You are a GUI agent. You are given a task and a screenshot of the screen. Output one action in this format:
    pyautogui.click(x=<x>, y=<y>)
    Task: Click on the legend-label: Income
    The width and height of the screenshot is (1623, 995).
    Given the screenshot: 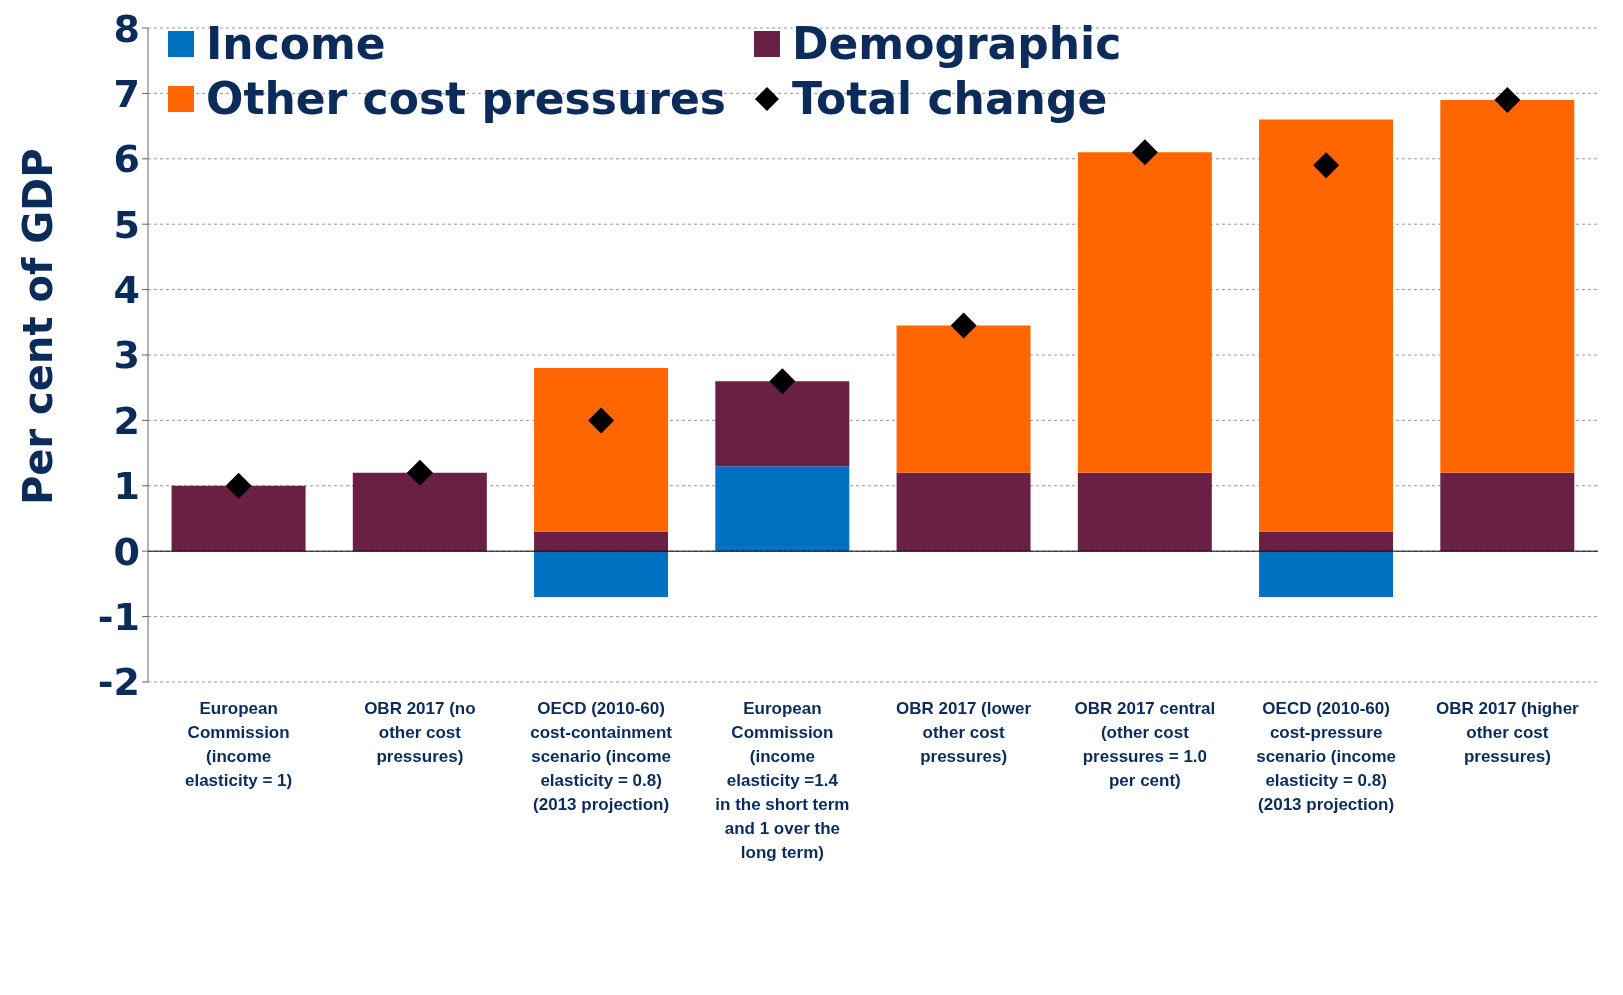 What is the action you would take?
    pyautogui.click(x=296, y=43)
    